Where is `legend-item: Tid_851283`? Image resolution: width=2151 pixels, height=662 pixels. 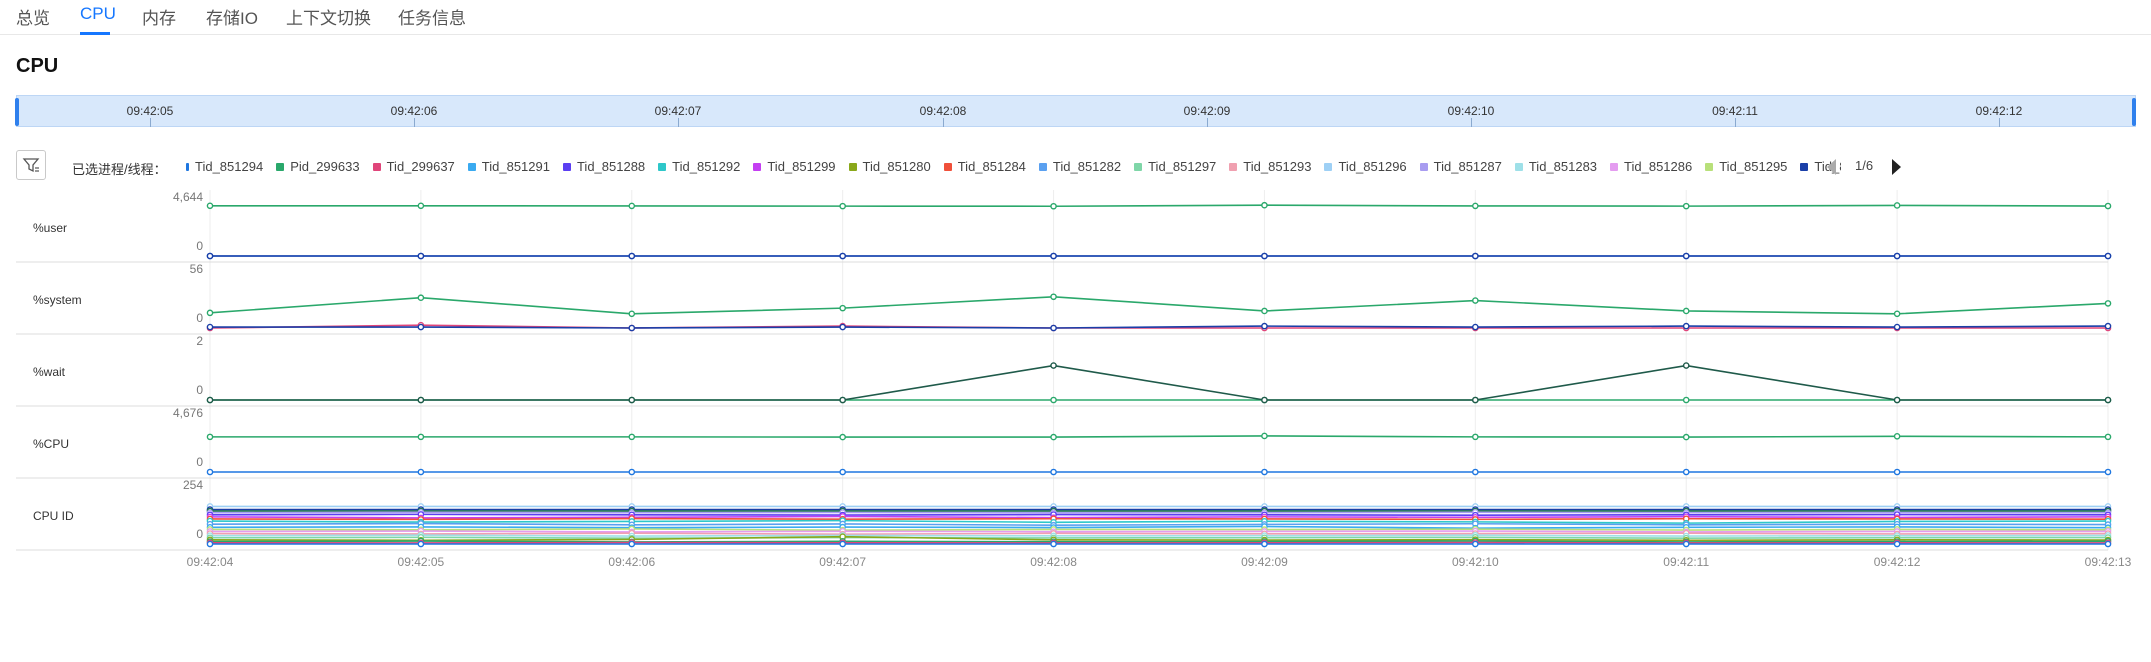 legend-item: Tid_851283 is located at coordinates (1556, 166).